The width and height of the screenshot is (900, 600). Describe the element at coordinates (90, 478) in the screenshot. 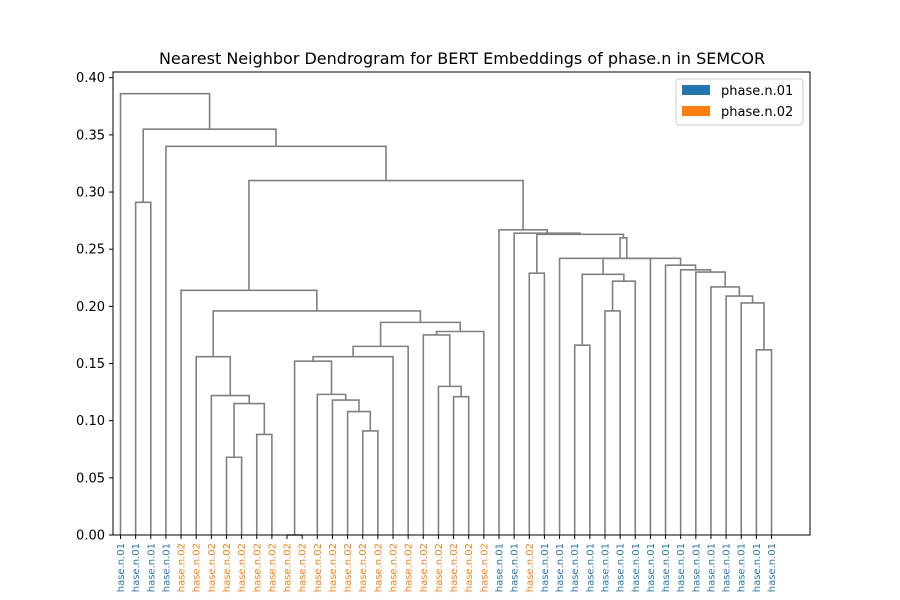

I see `y-tick-label: 0.05` at that location.